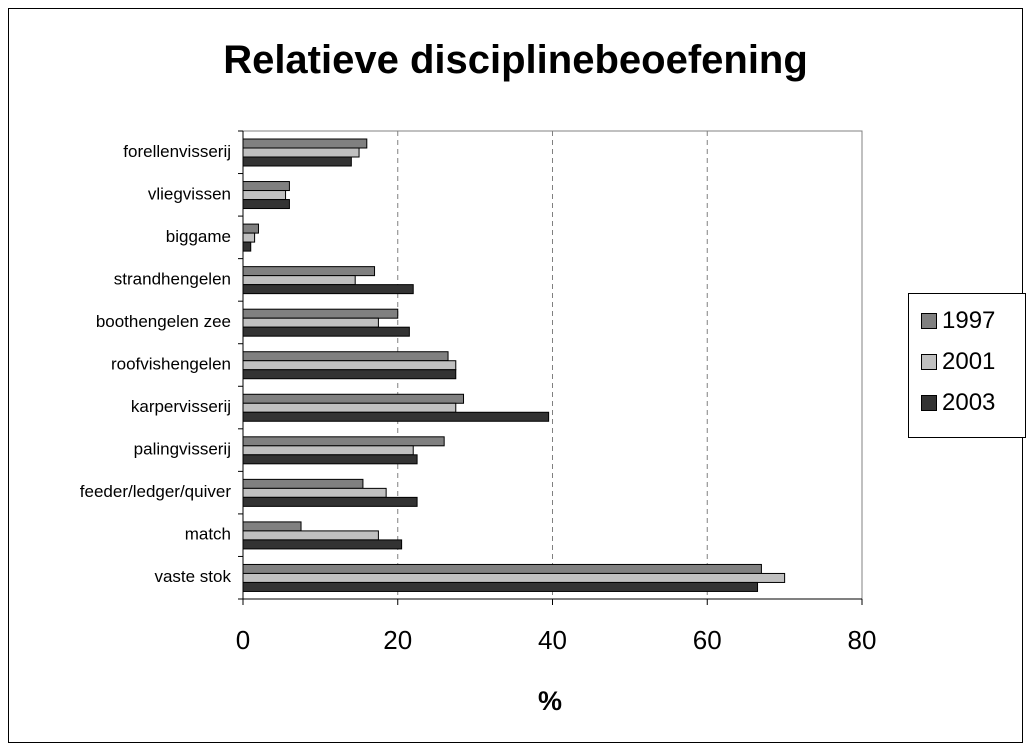 The height and width of the screenshot is (749, 1031). I want to click on category-label-7: palingvisserij, so click(182, 449).